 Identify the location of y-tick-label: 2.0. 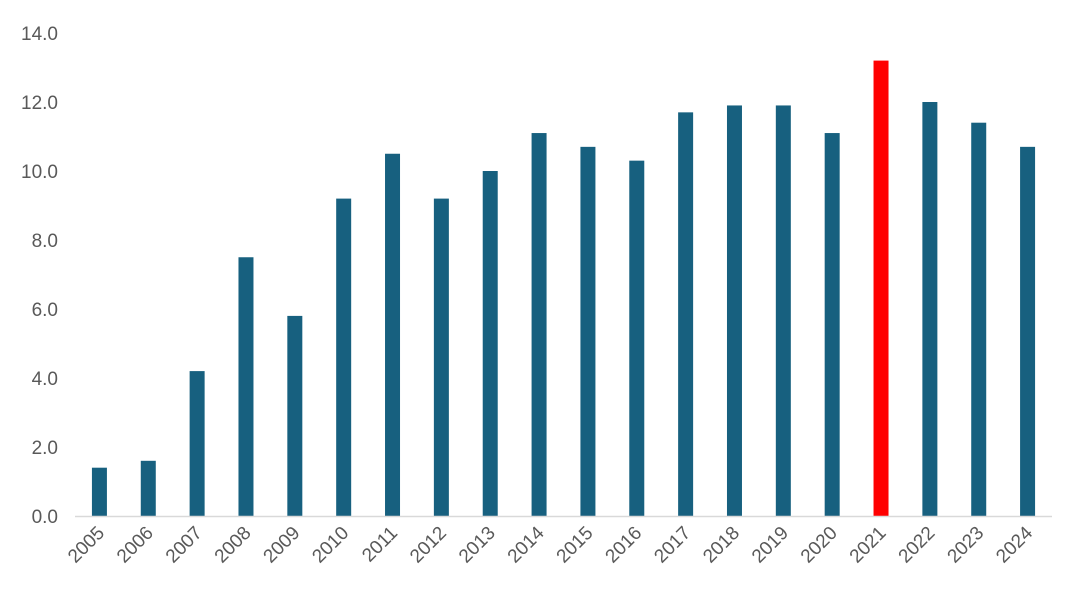
(45, 448).